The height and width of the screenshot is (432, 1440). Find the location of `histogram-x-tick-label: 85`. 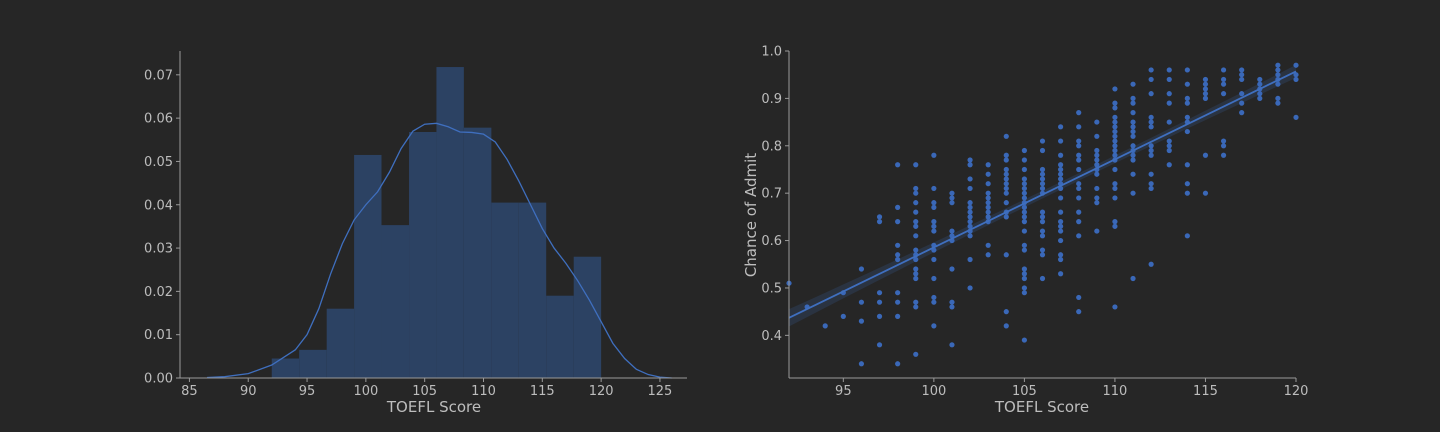

histogram-x-tick-label: 85 is located at coordinates (189, 391).